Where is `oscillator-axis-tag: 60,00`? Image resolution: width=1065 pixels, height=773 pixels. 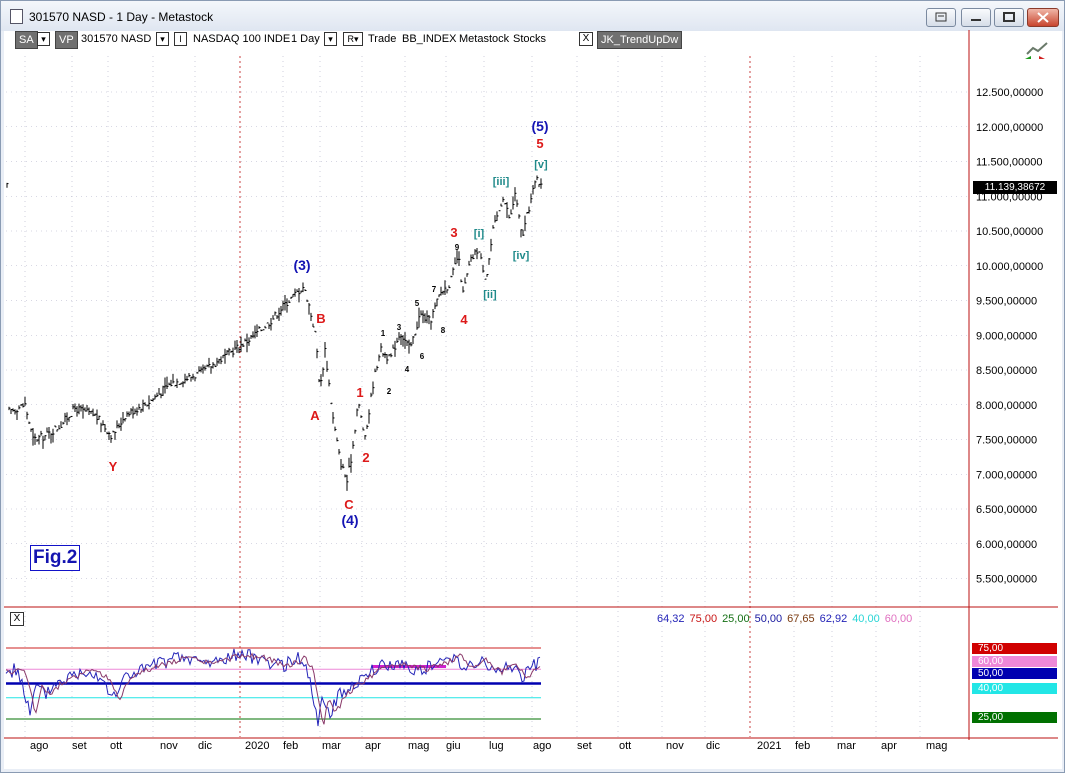 oscillator-axis-tag: 60,00 is located at coordinates (1014, 661).